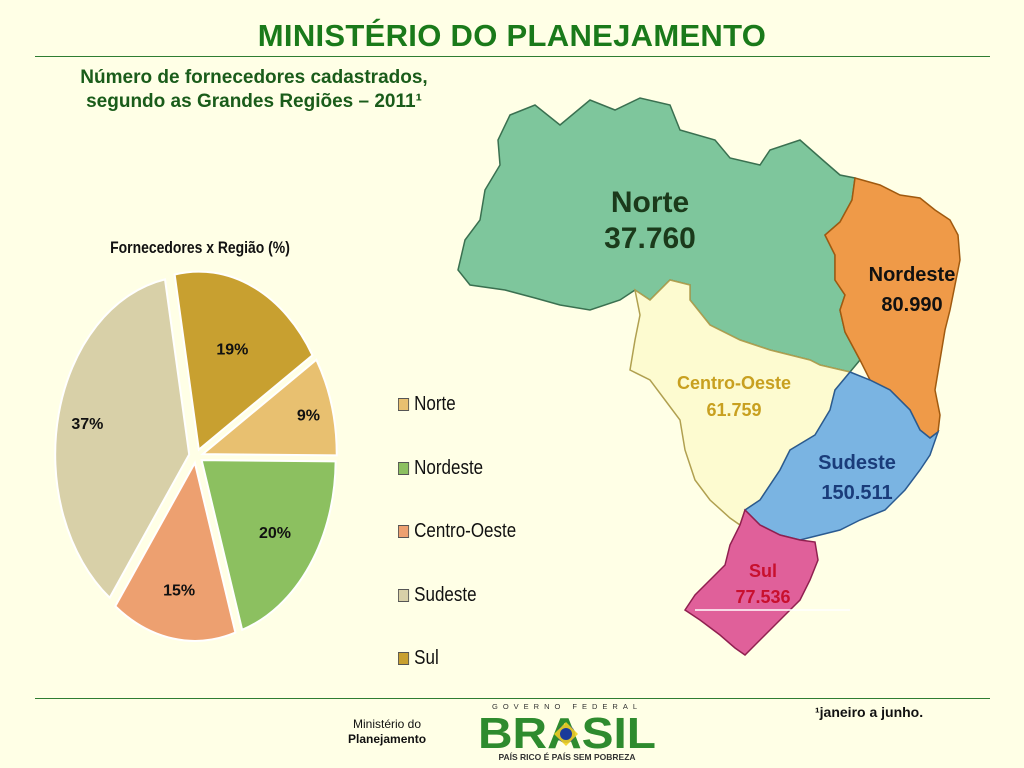 This screenshot has height=768, width=1024. I want to click on map-label-sul-name: Sul, so click(762, 571).